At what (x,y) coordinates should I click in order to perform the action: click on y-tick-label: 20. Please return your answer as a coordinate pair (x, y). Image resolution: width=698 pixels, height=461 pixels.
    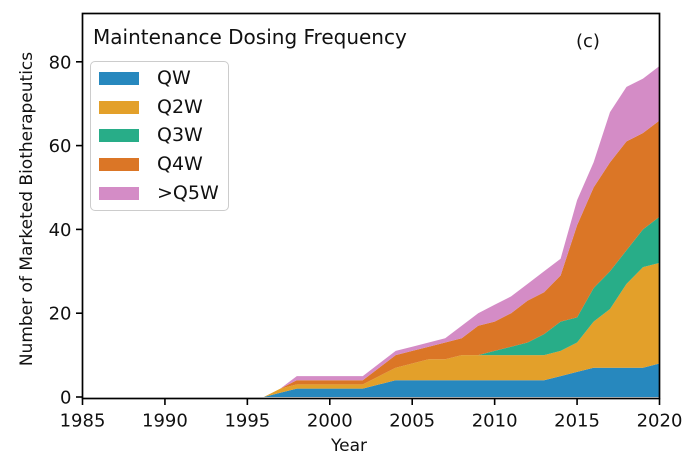
    Looking at the image, I should click on (60, 314).